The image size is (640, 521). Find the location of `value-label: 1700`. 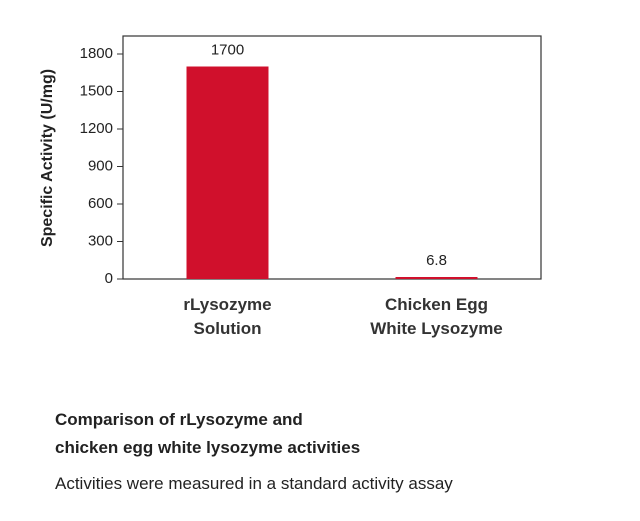

value-label: 1700 is located at coordinates (227, 49).